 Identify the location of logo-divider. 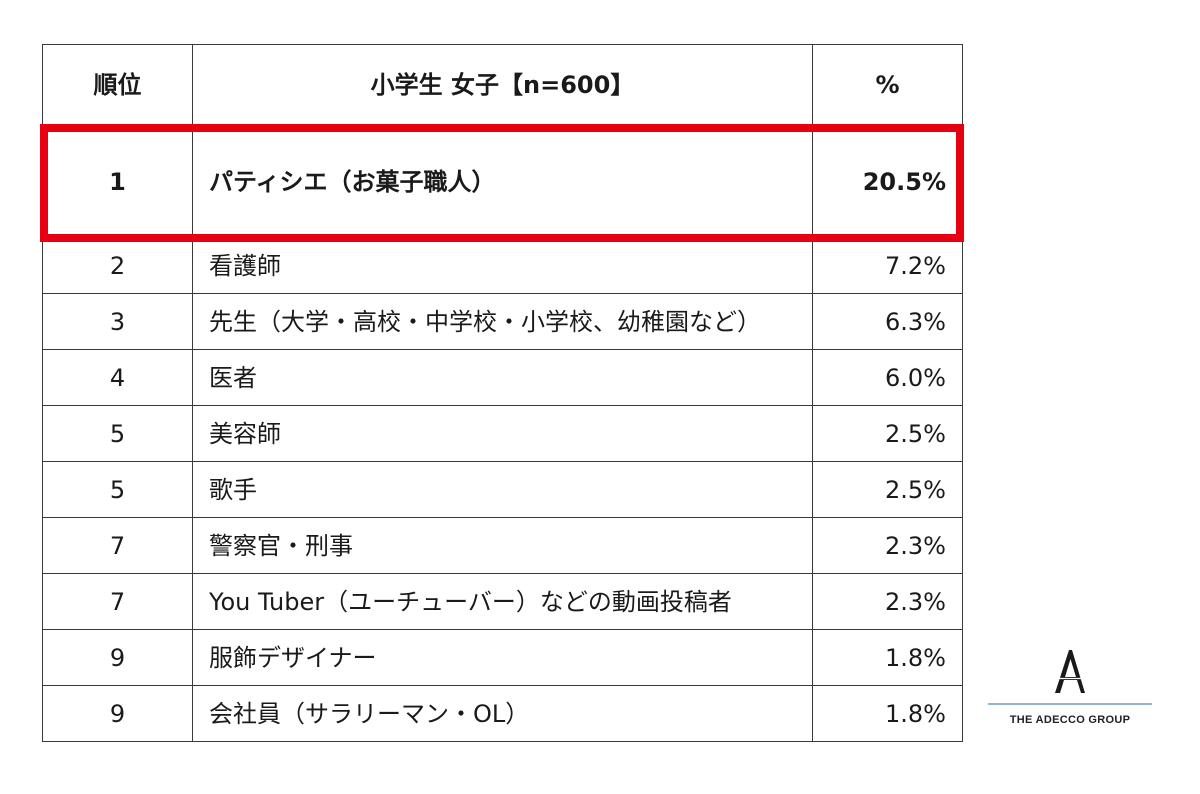
(1070, 704).